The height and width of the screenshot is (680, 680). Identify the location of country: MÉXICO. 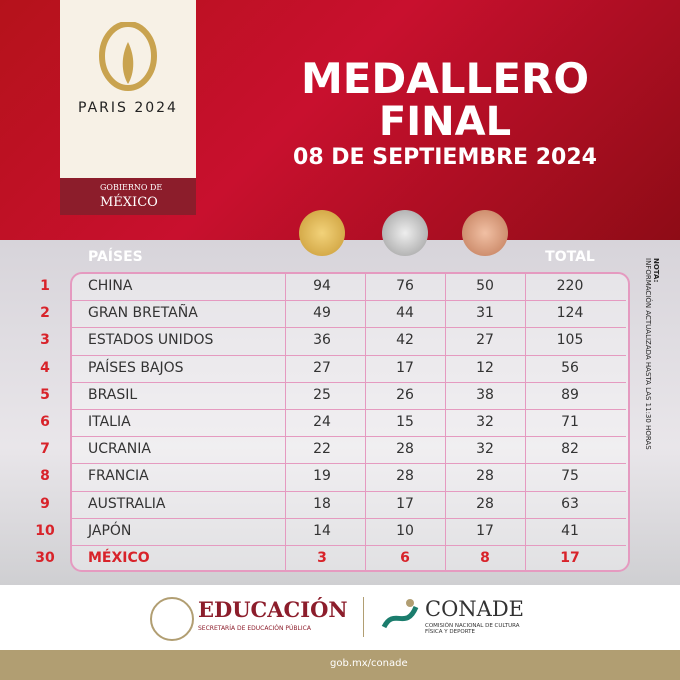
(119, 558).